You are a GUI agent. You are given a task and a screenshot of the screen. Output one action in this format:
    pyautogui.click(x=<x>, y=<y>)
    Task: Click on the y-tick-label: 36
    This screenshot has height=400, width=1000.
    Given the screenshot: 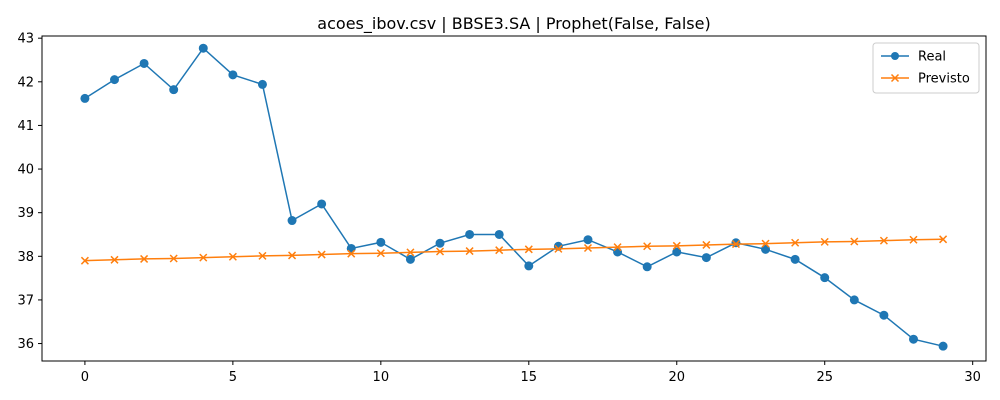 What is the action you would take?
    pyautogui.click(x=25, y=344)
    